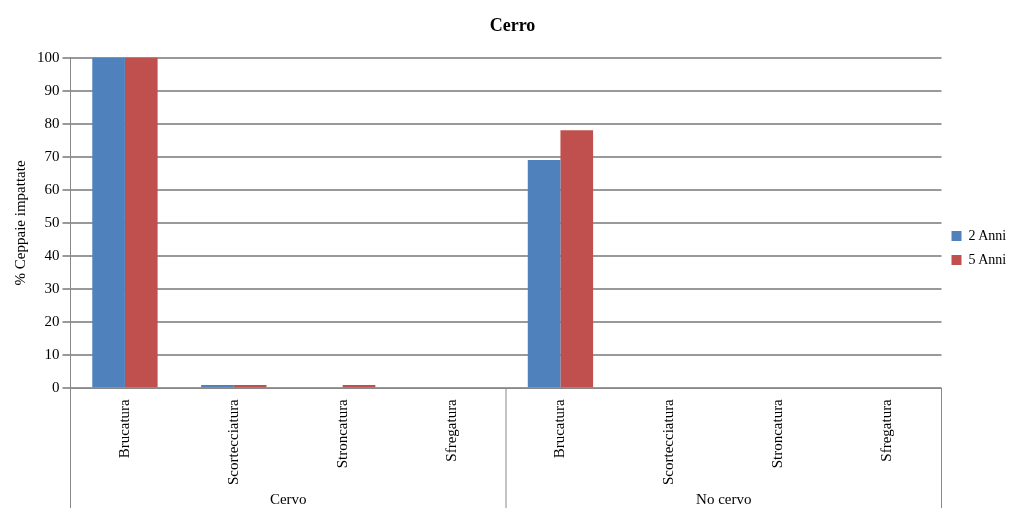 The height and width of the screenshot is (518, 1035). I want to click on text: Cervo, so click(288, 499).